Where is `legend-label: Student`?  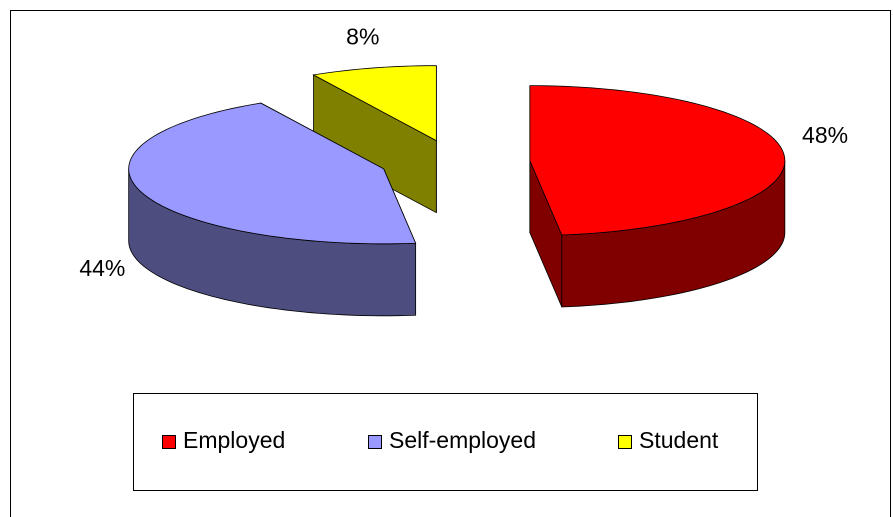 legend-label: Student is located at coordinates (679, 440).